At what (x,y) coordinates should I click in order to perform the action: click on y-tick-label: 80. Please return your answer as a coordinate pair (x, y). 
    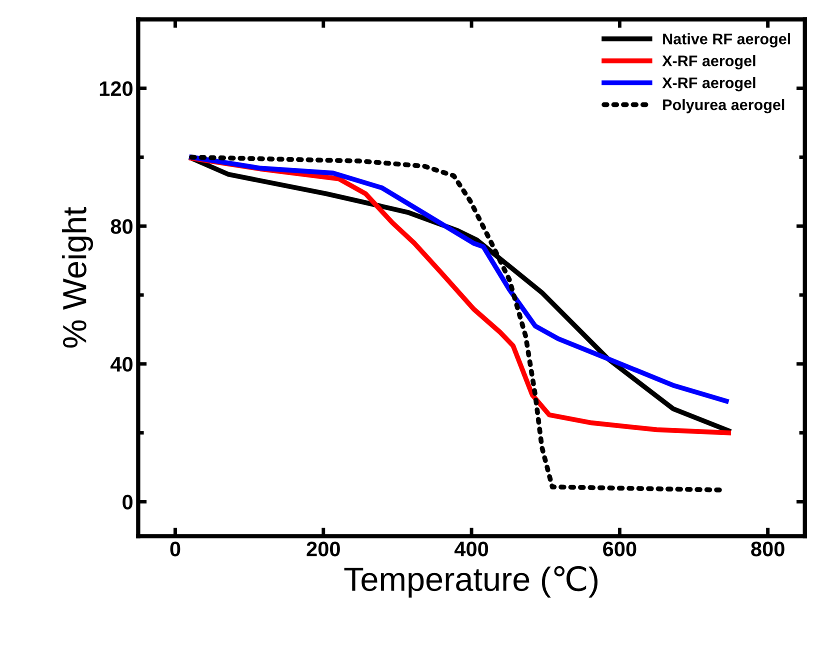
    Looking at the image, I should click on (121, 226).